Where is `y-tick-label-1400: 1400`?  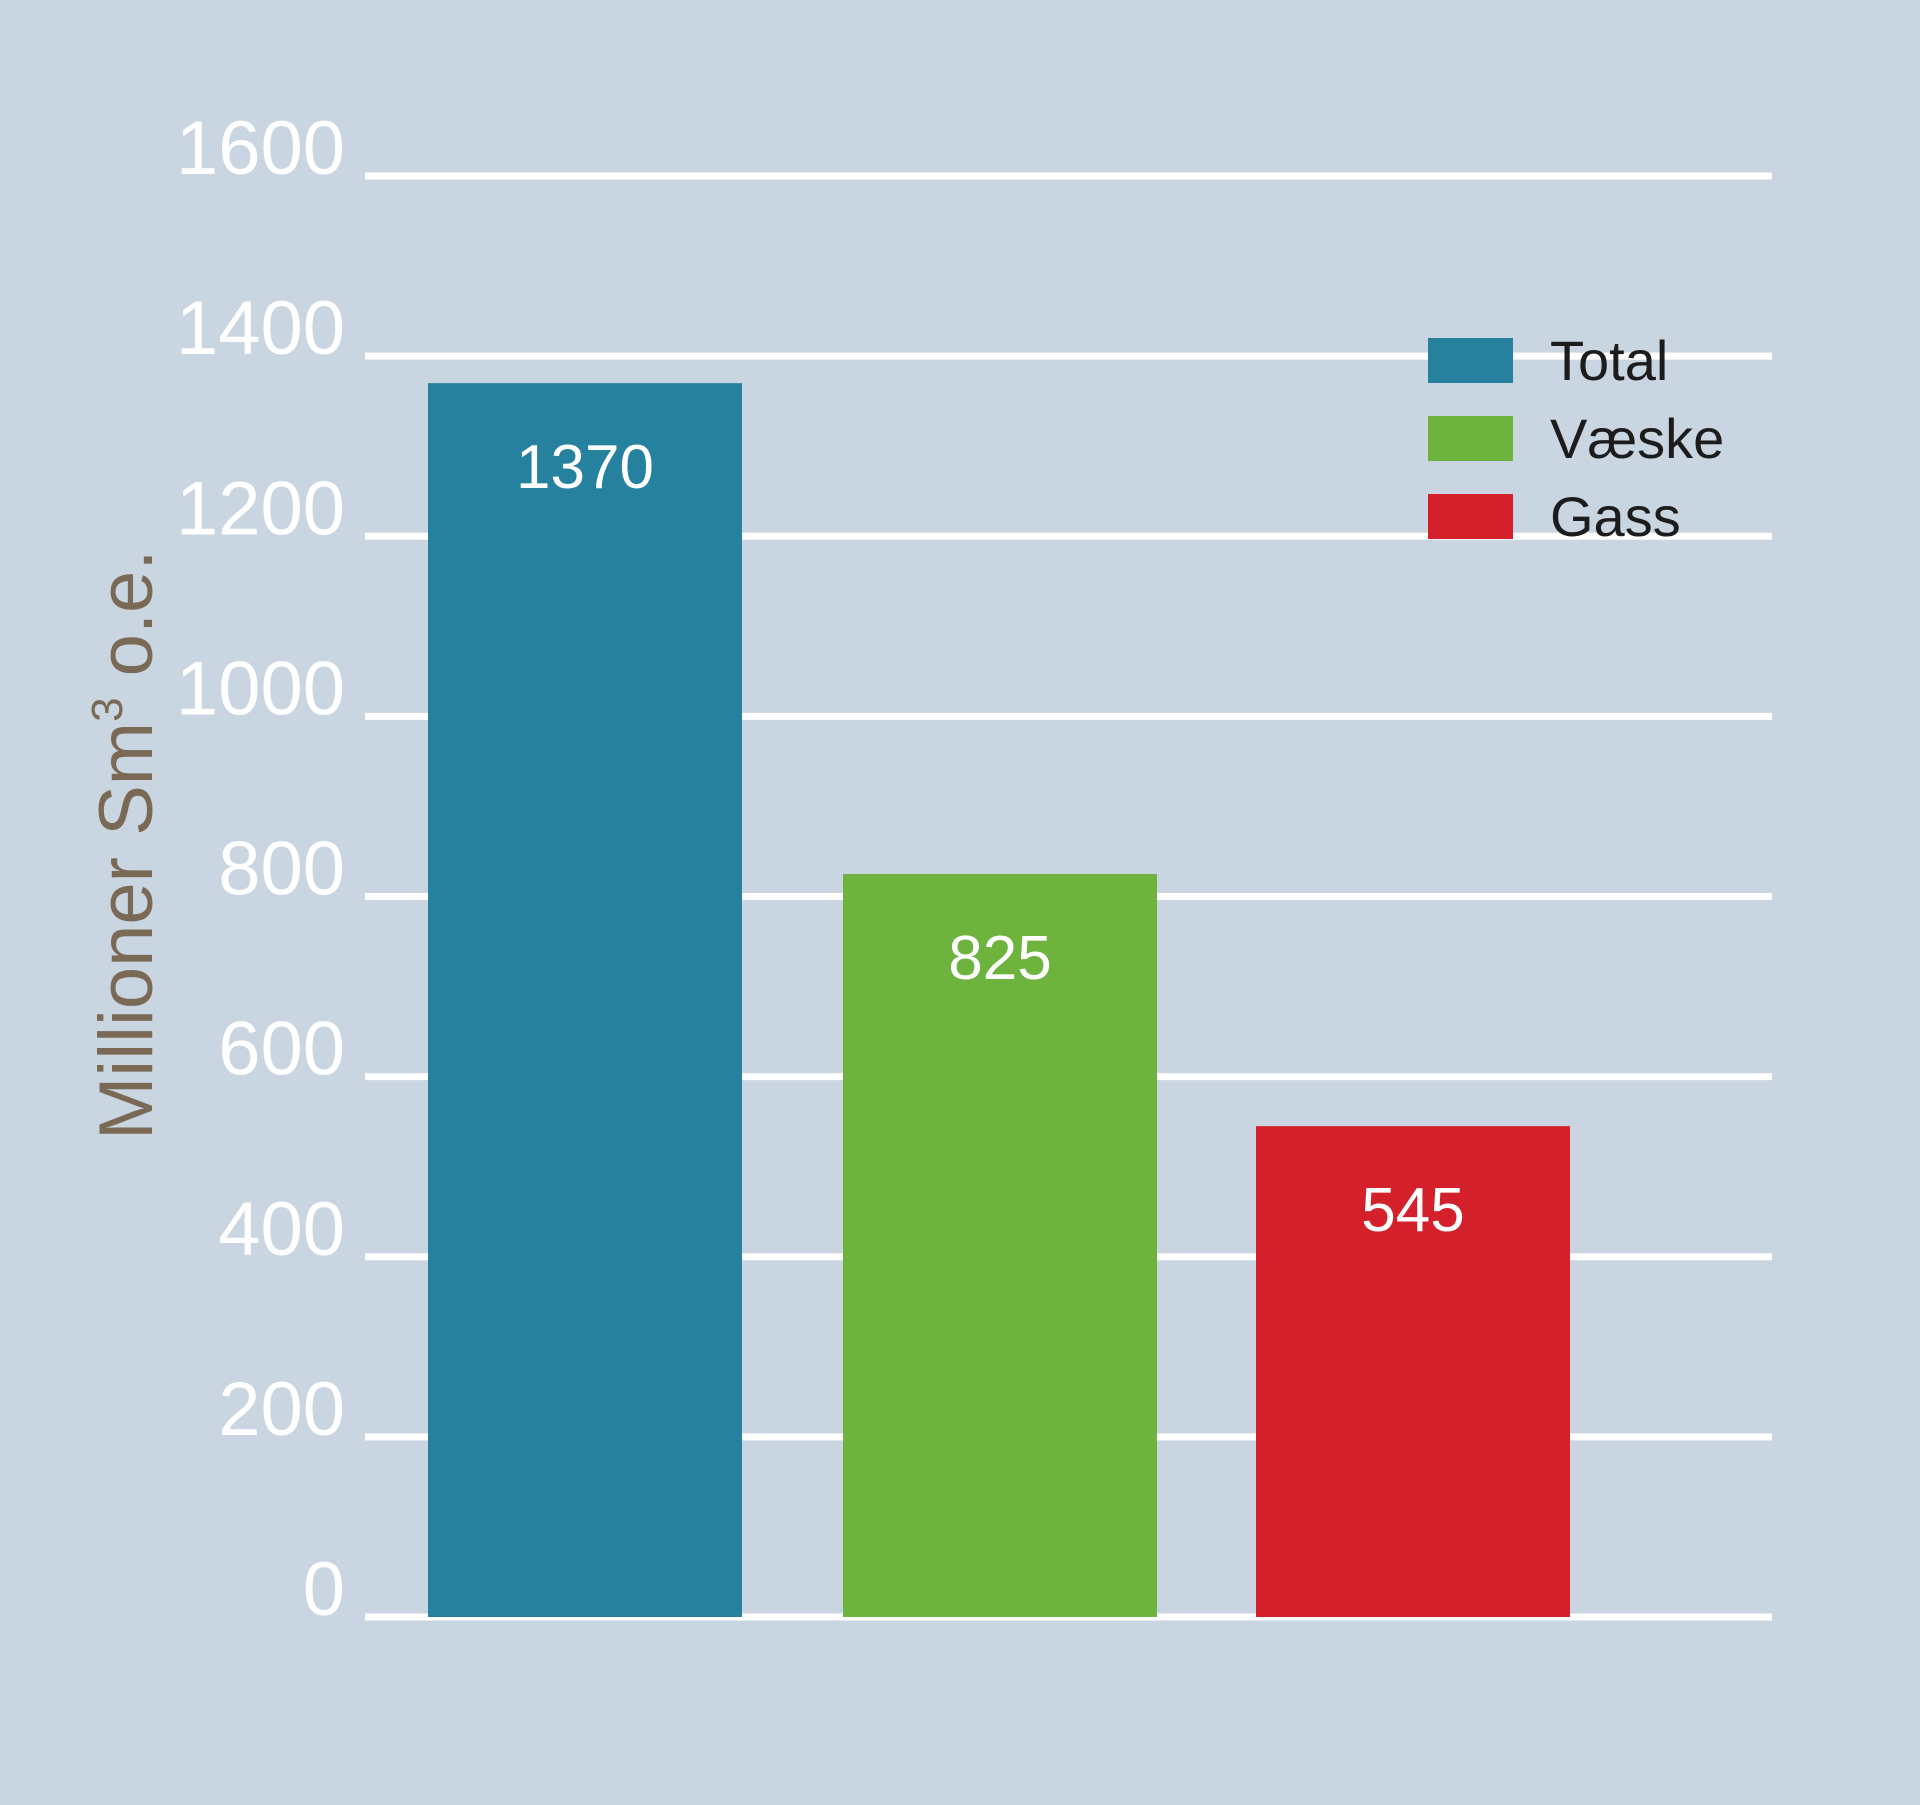
y-tick-label-1400: 1400 is located at coordinates (260, 328).